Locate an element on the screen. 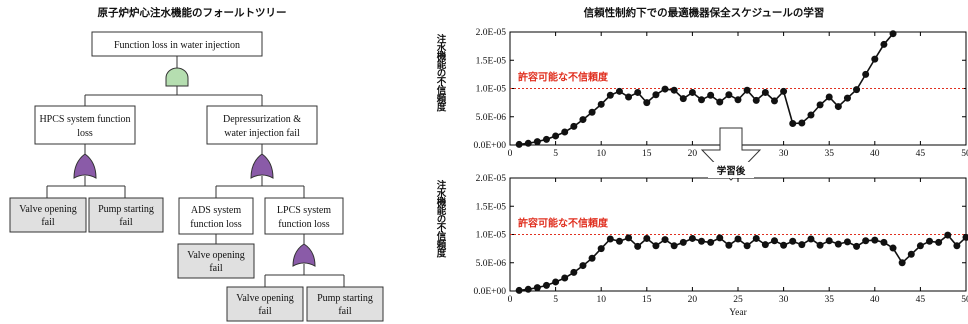  x-axis-label: Year is located at coordinates (738, 313).